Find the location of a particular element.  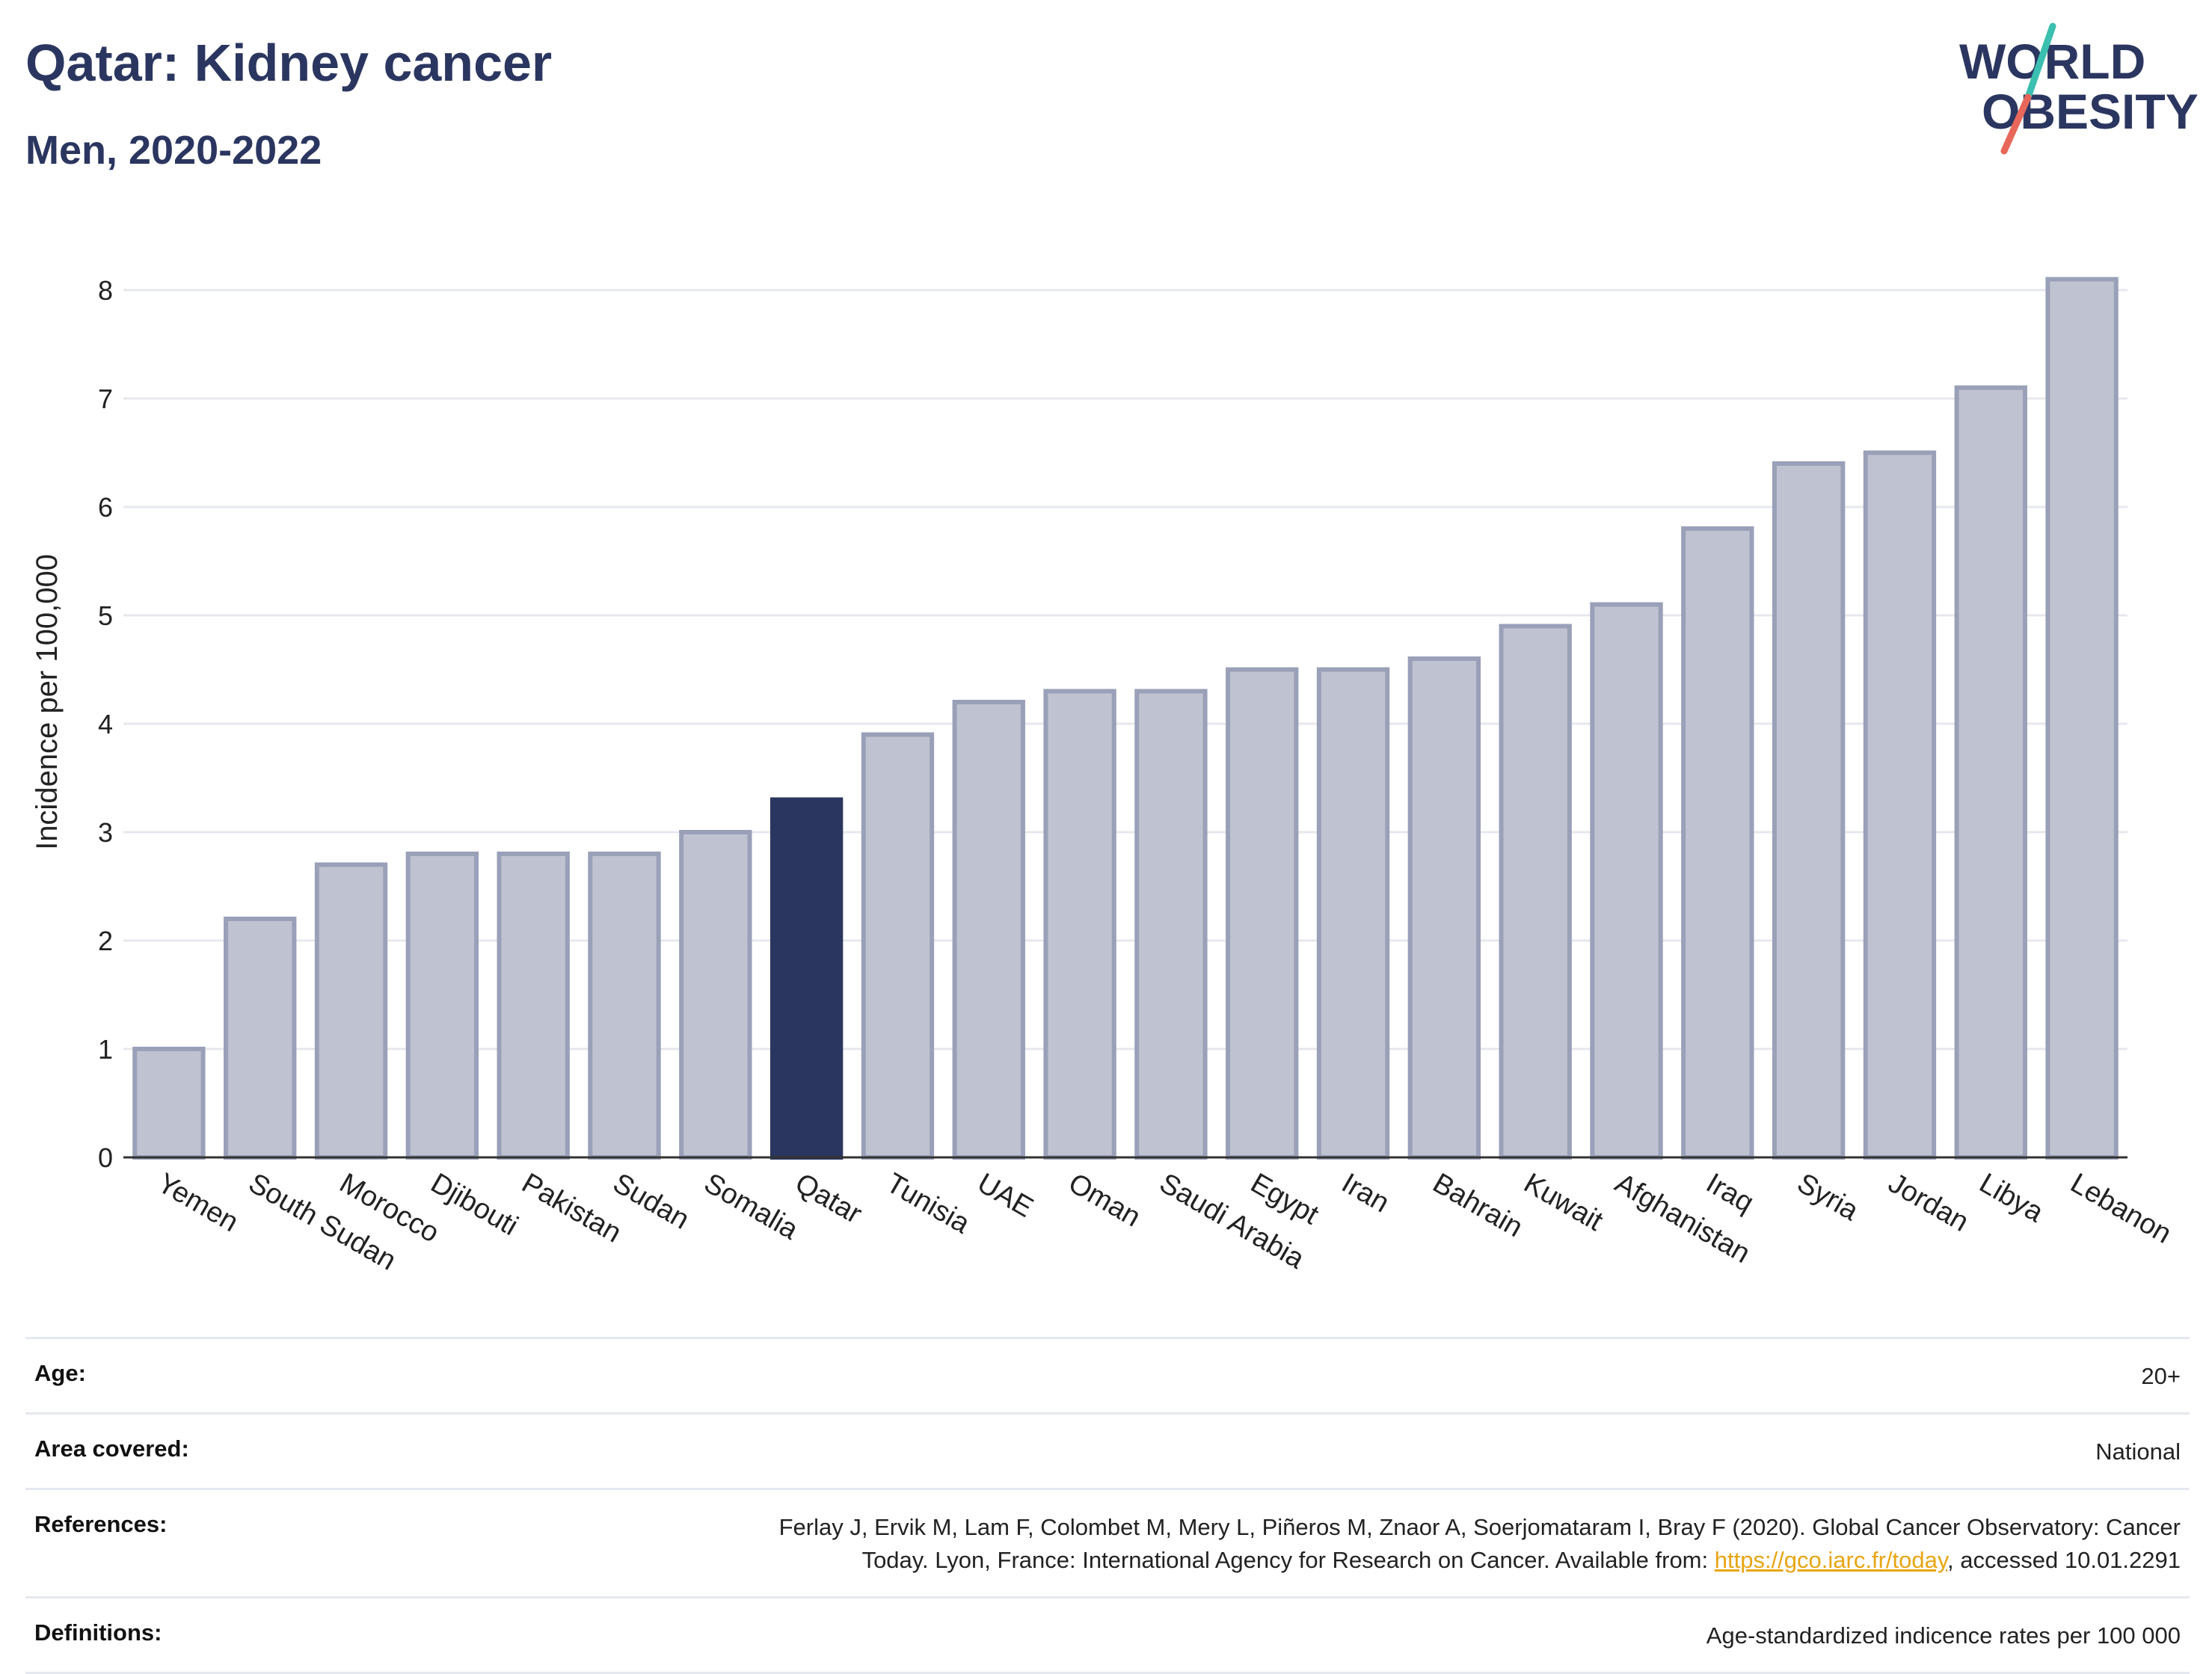

logo-slash-bottom-icon is located at coordinates (2016, 124).